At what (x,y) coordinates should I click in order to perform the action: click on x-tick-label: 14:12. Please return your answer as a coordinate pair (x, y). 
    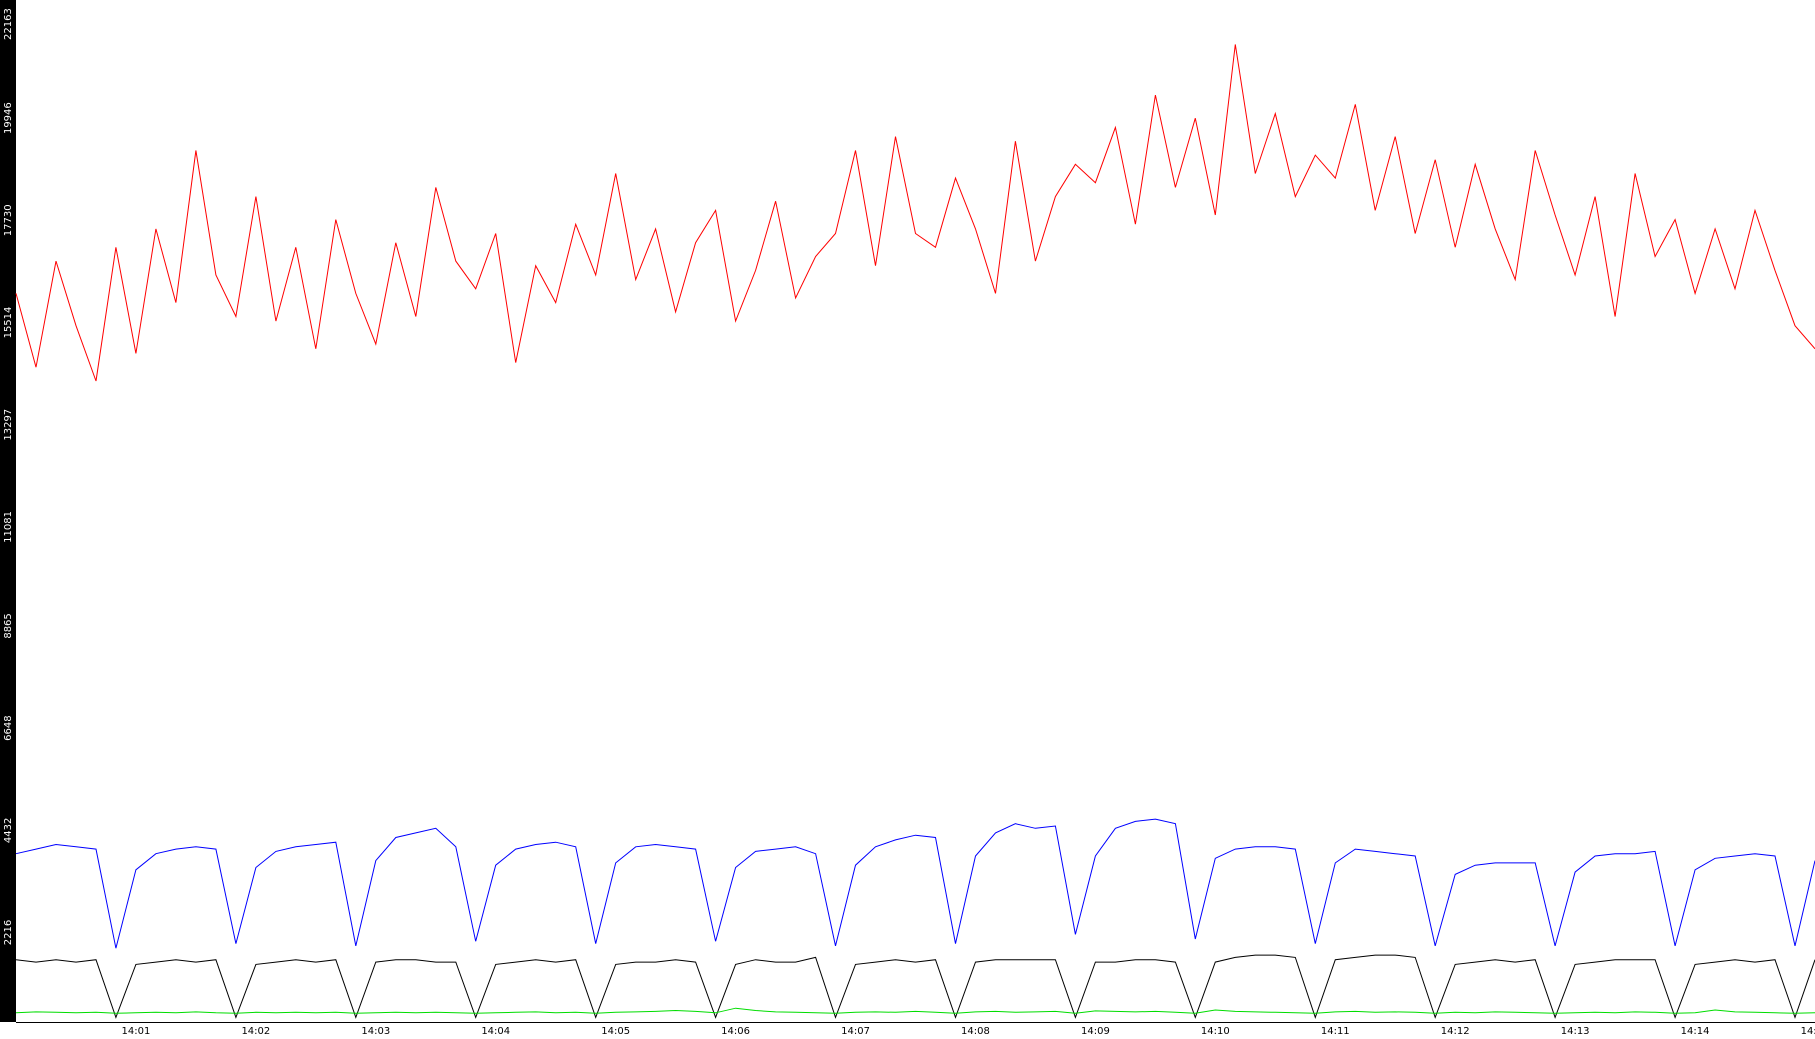
    Looking at the image, I should click on (1455, 1031).